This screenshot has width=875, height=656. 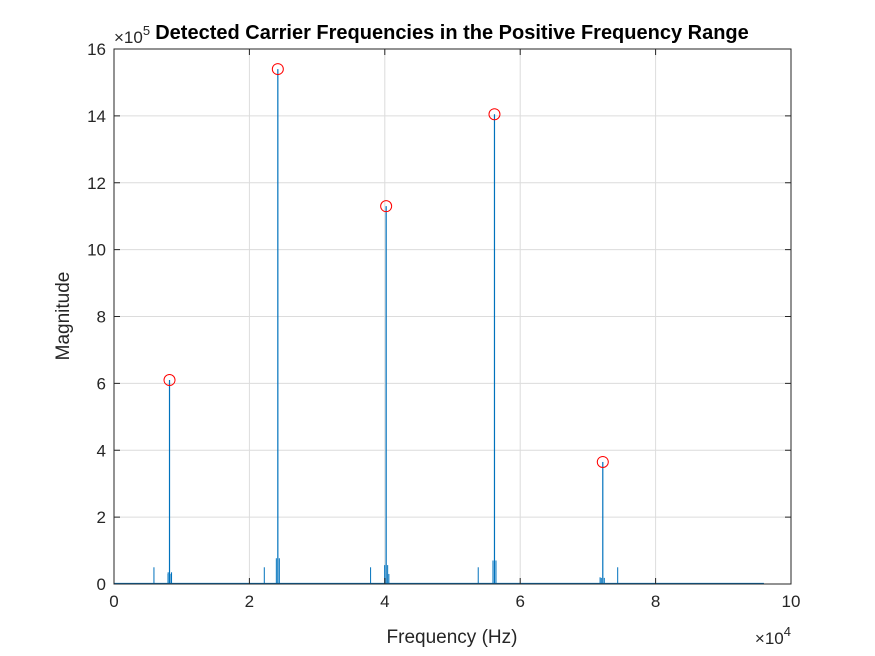 I want to click on x-exponent-multiplier: ×10⁴, so click(x=773, y=636).